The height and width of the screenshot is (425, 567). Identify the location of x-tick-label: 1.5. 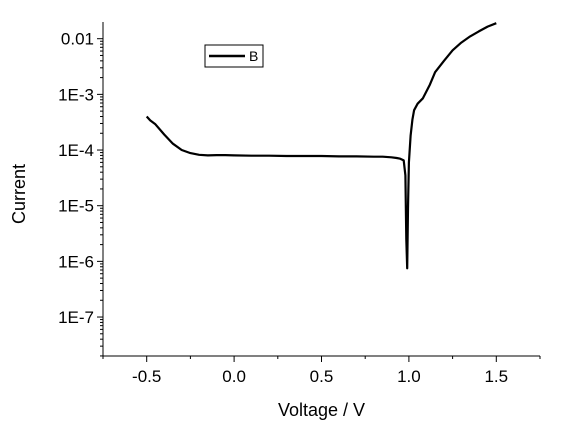
(496, 376).